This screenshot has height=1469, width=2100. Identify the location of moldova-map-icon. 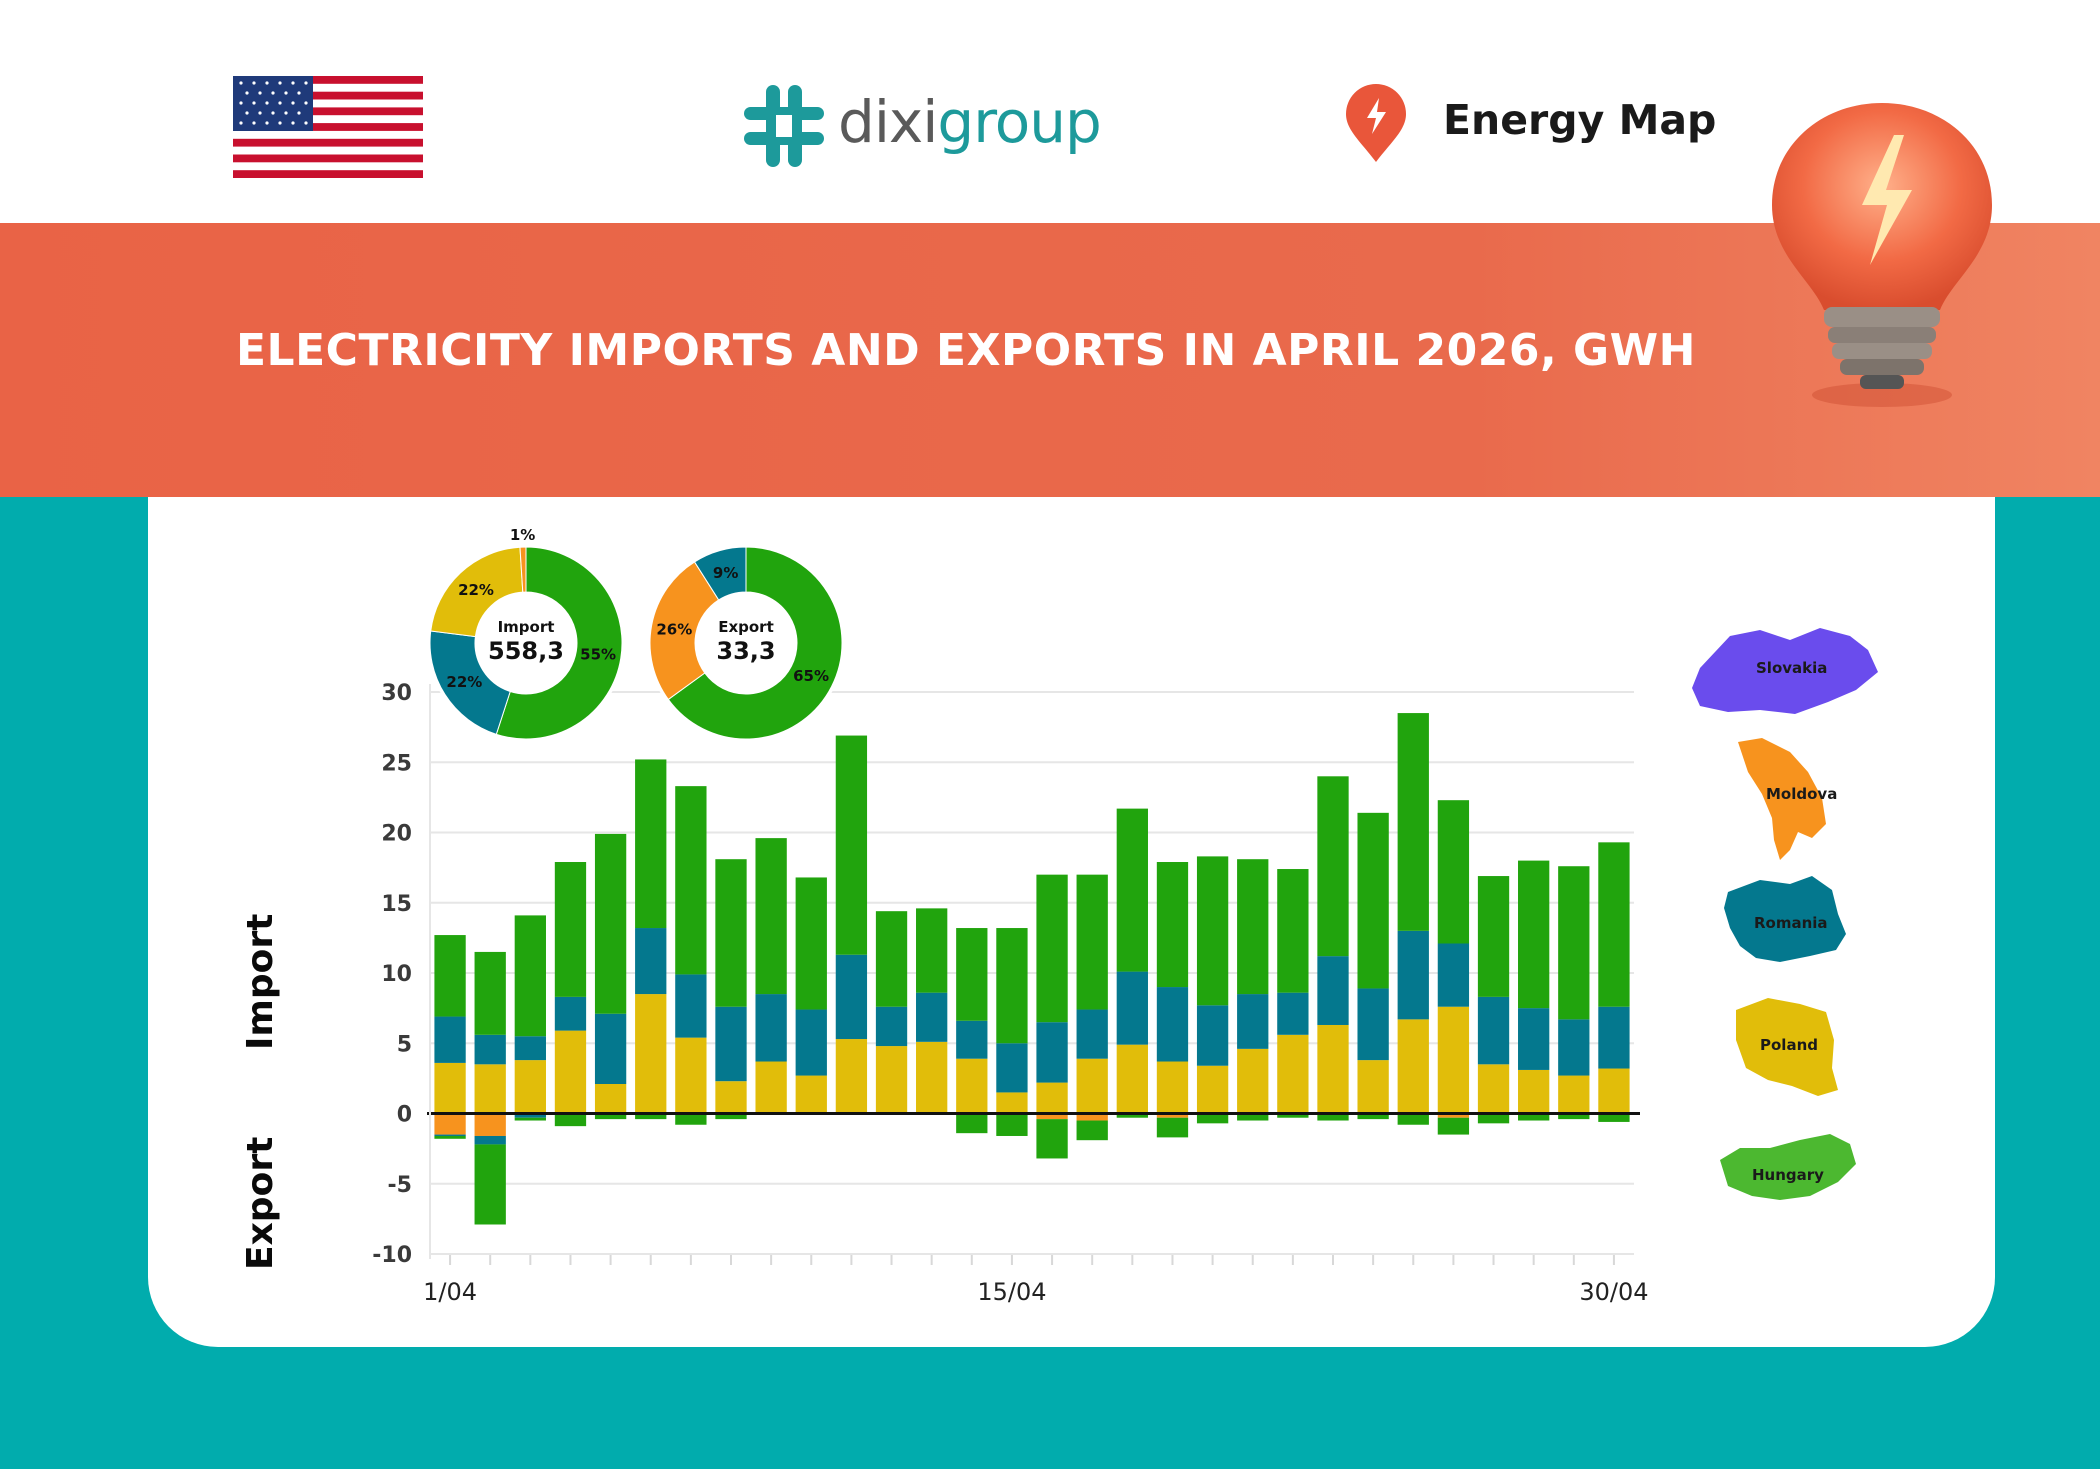
(1782, 799).